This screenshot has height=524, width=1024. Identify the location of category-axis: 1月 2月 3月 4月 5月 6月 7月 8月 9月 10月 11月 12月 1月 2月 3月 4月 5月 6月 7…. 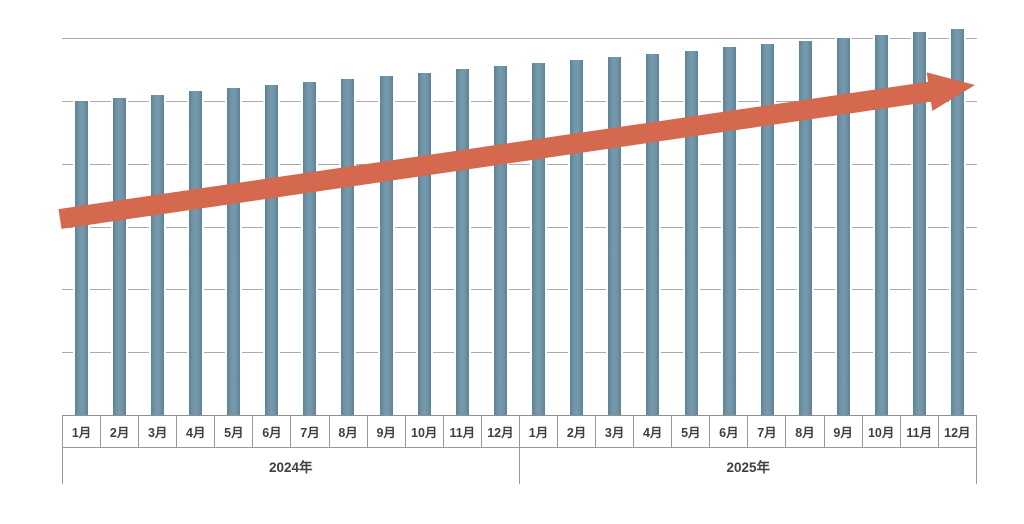
(519, 449).